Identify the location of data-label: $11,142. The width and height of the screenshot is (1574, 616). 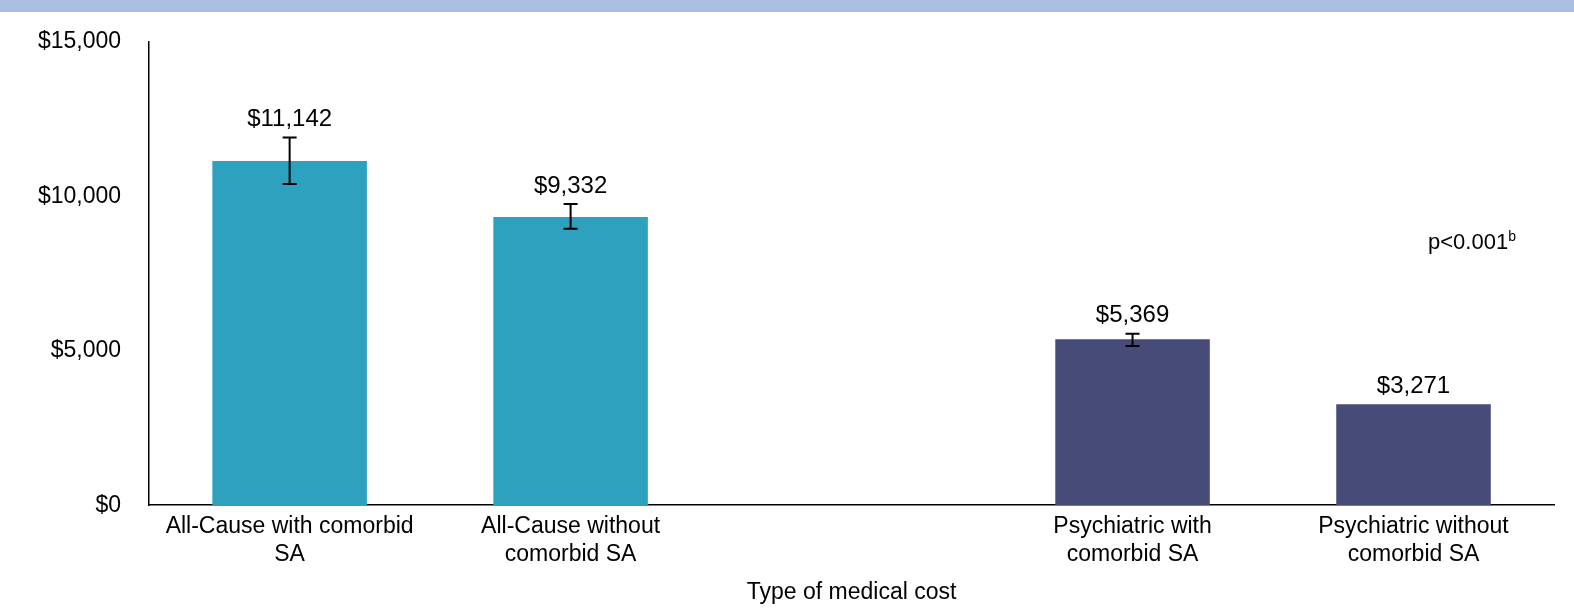
(290, 118).